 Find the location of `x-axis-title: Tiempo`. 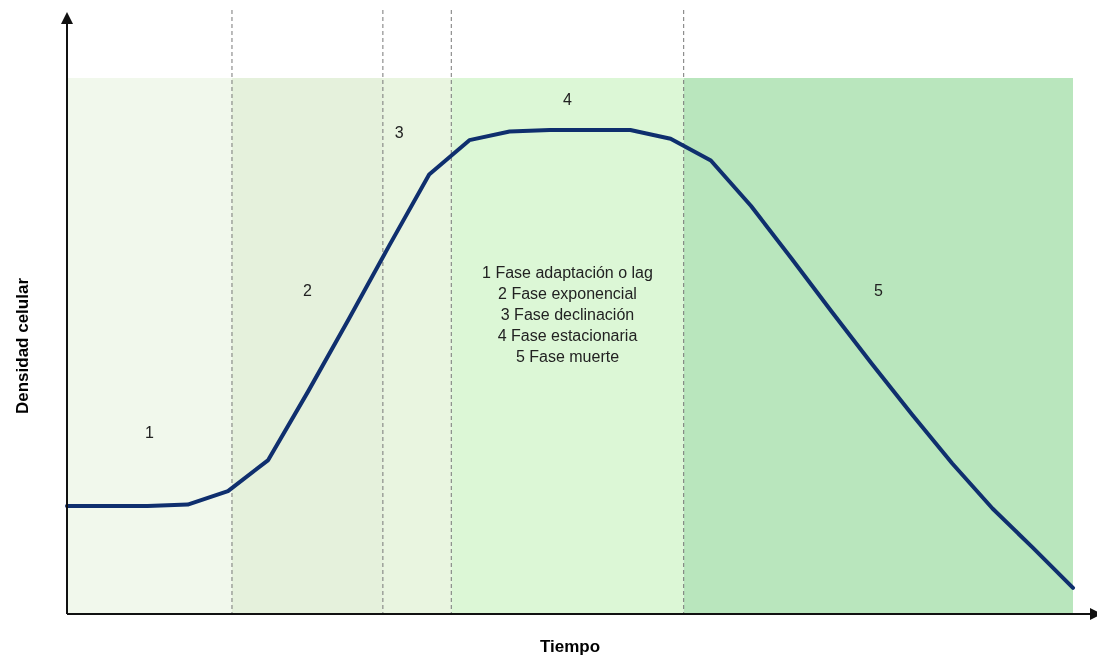

x-axis-title: Tiempo is located at coordinates (570, 646).